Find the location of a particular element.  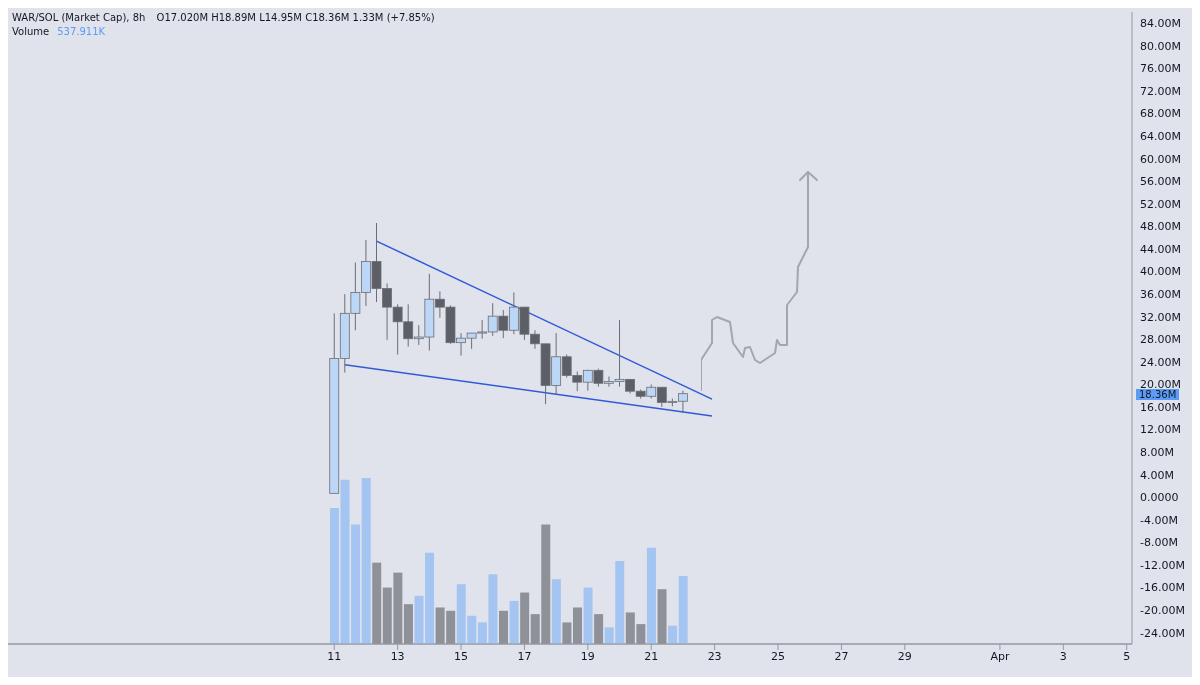

y-tick-label: 48.00M is located at coordinates (1160, 227).